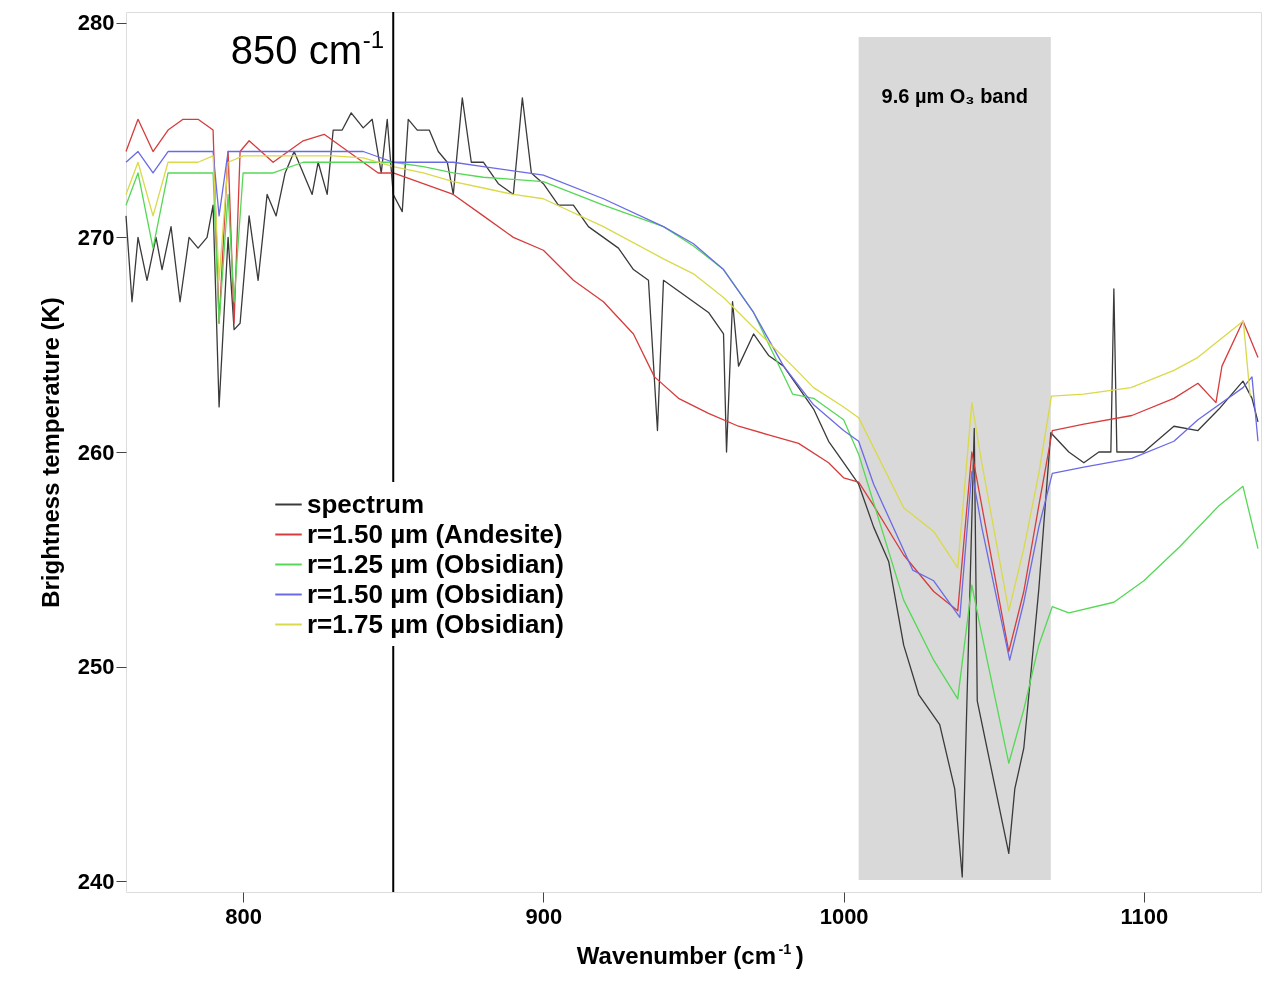 This screenshot has width=1273, height=996. What do you see at coordinates (243, 916) in the screenshot?
I see `x-tick-label: 800` at bounding box center [243, 916].